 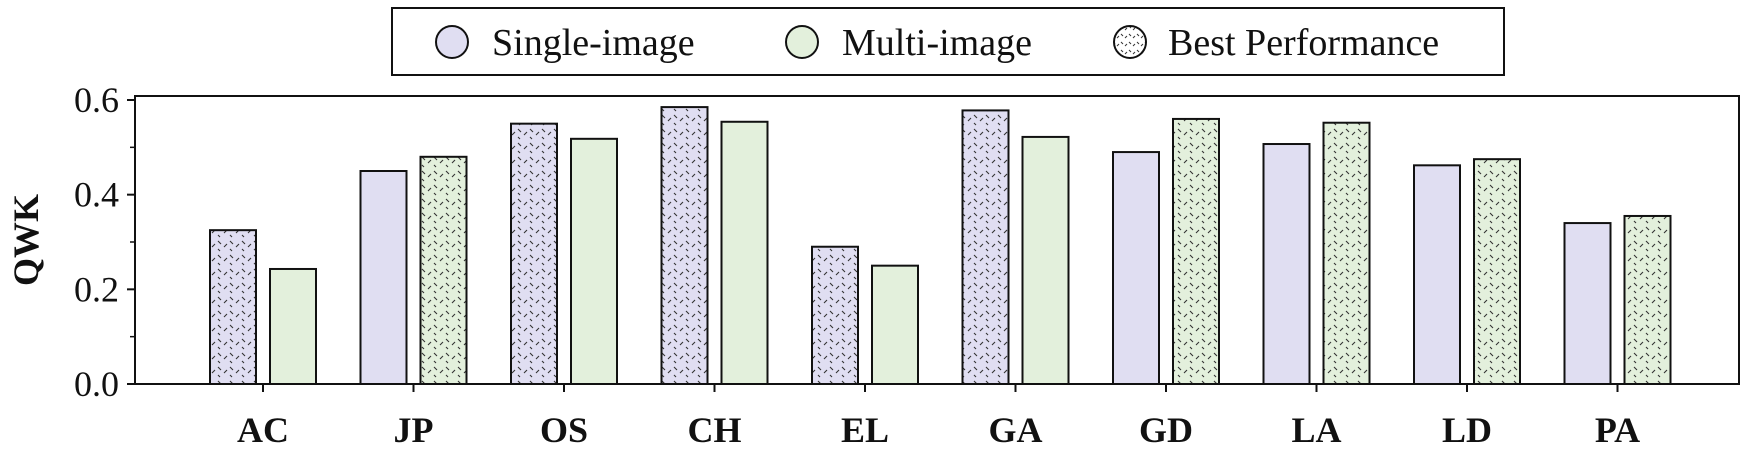 I want to click on x-tick-label-la: LA, so click(x=1316, y=430).